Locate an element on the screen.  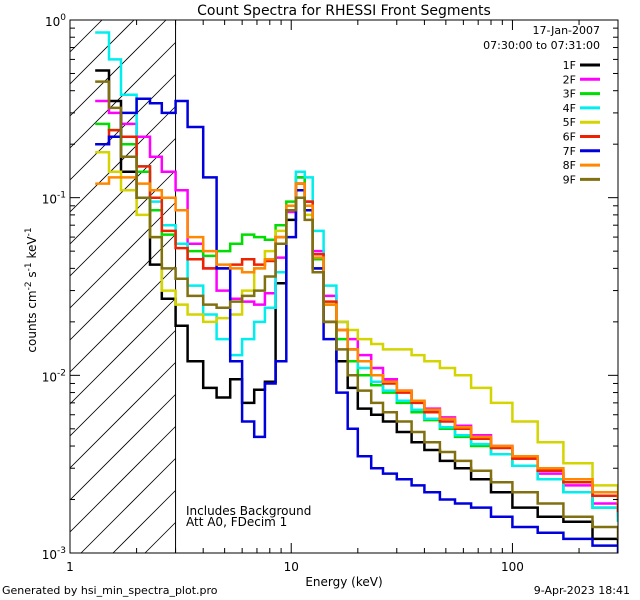
legend-label-6F: 6F is located at coordinates (569, 137).